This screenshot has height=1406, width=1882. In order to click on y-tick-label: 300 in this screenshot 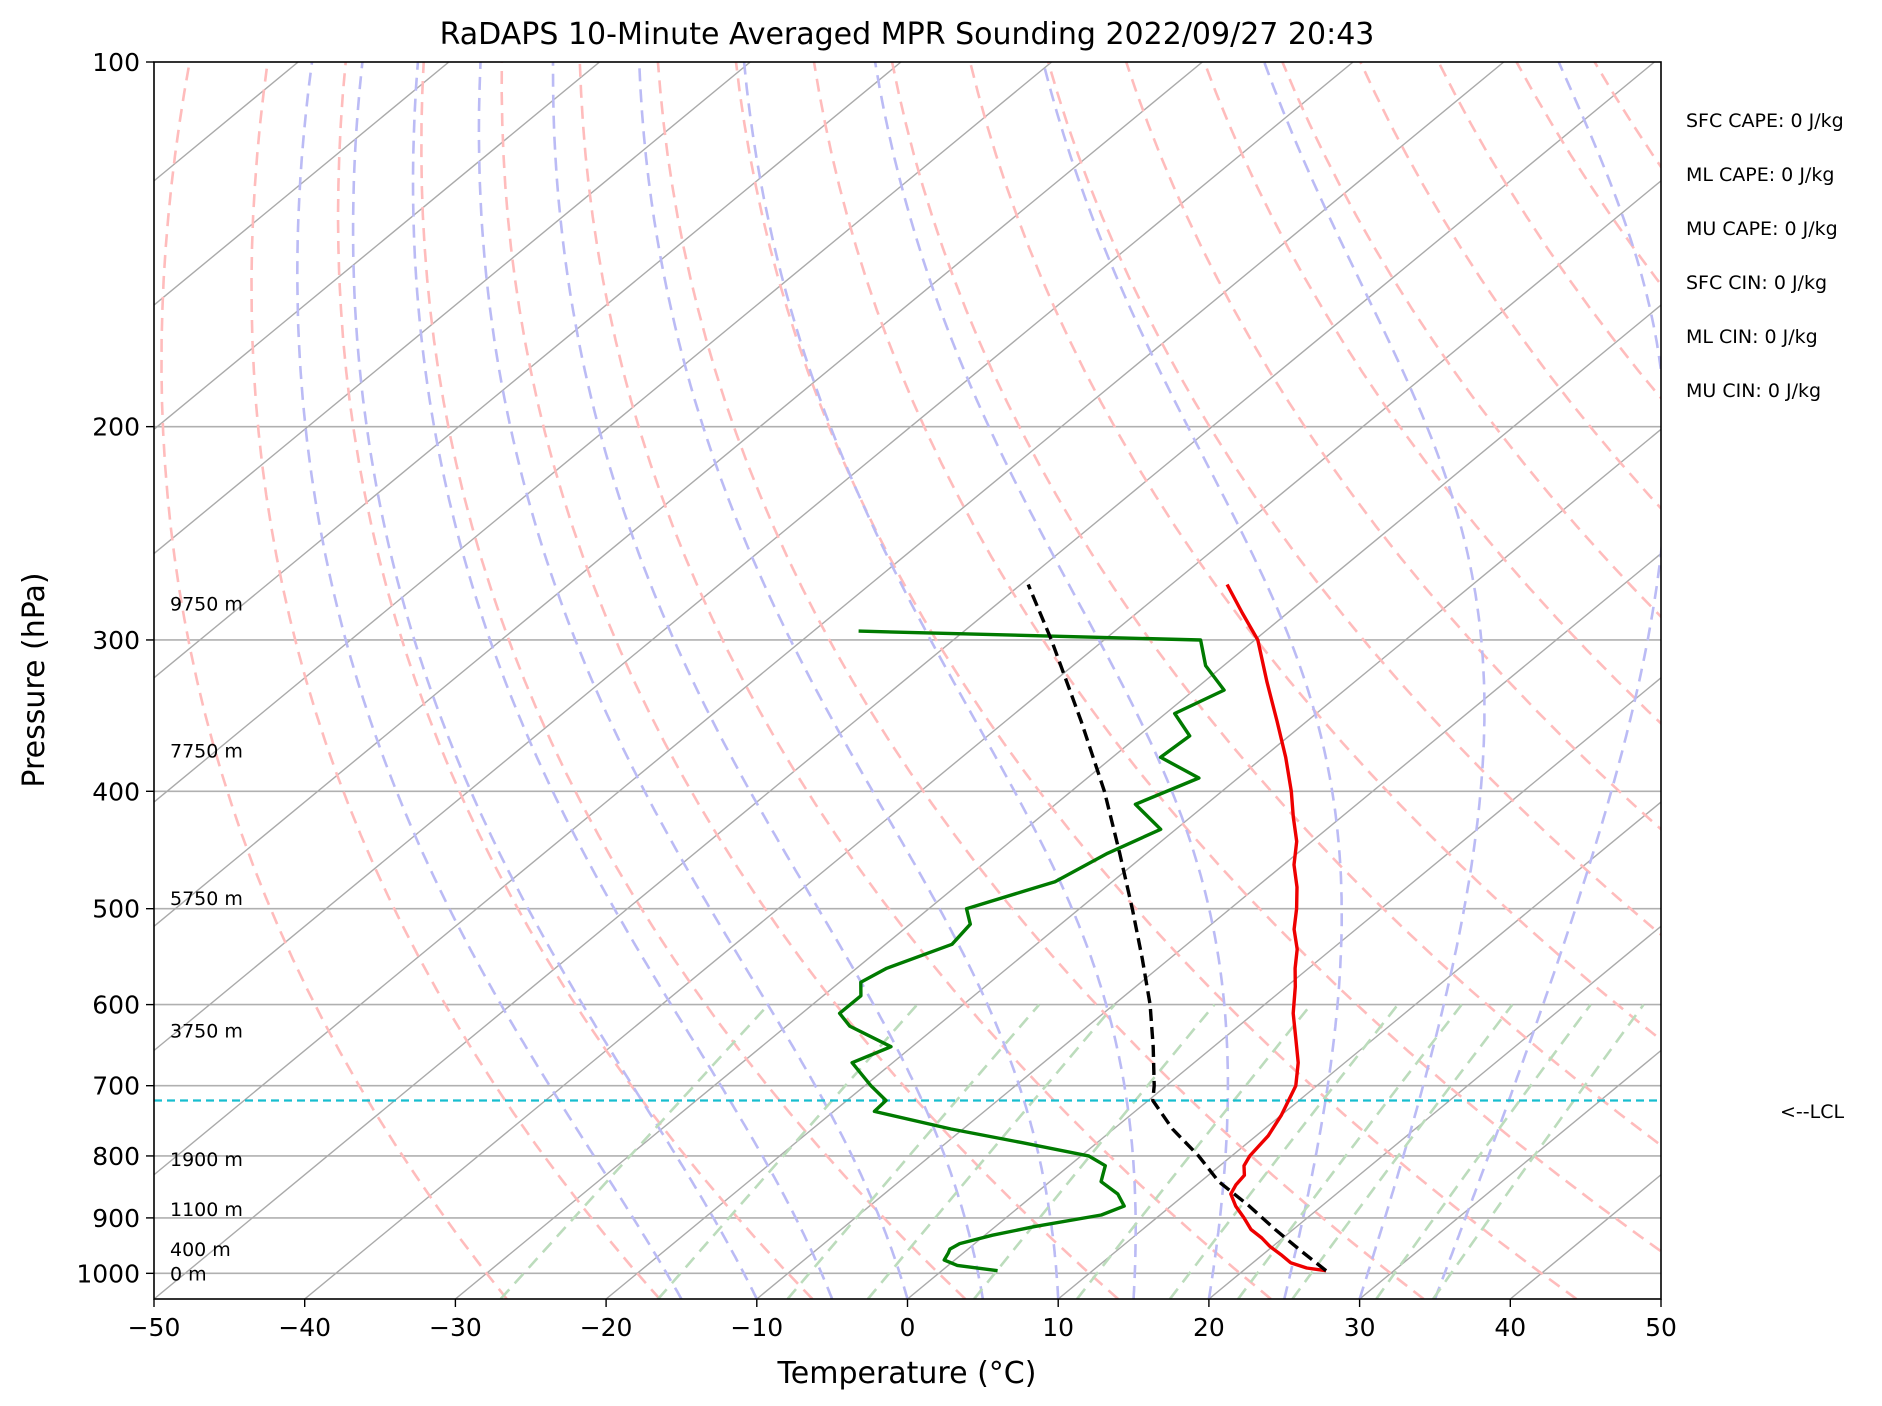, I will do `click(116, 640)`.